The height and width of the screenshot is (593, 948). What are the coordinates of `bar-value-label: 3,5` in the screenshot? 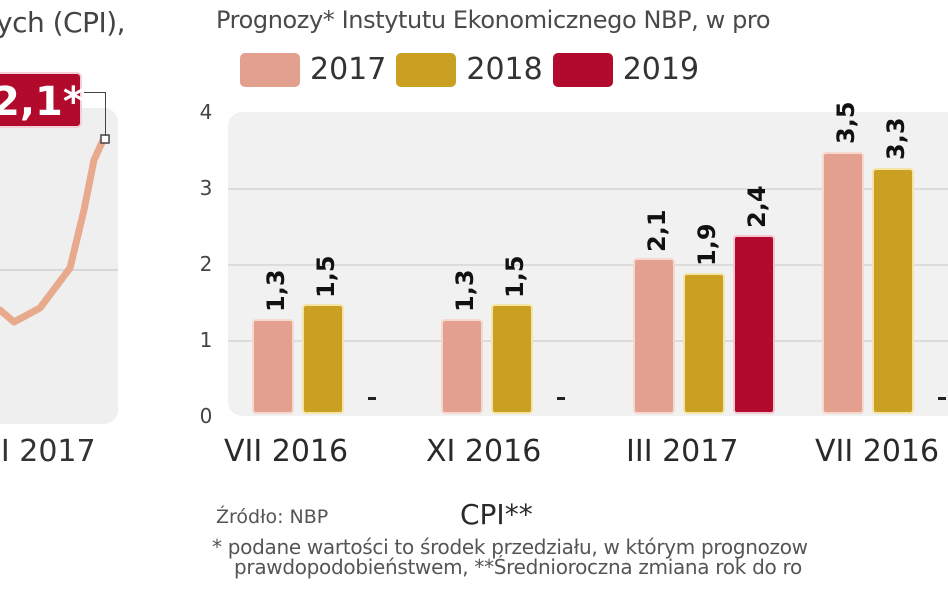 It's located at (846, 122).